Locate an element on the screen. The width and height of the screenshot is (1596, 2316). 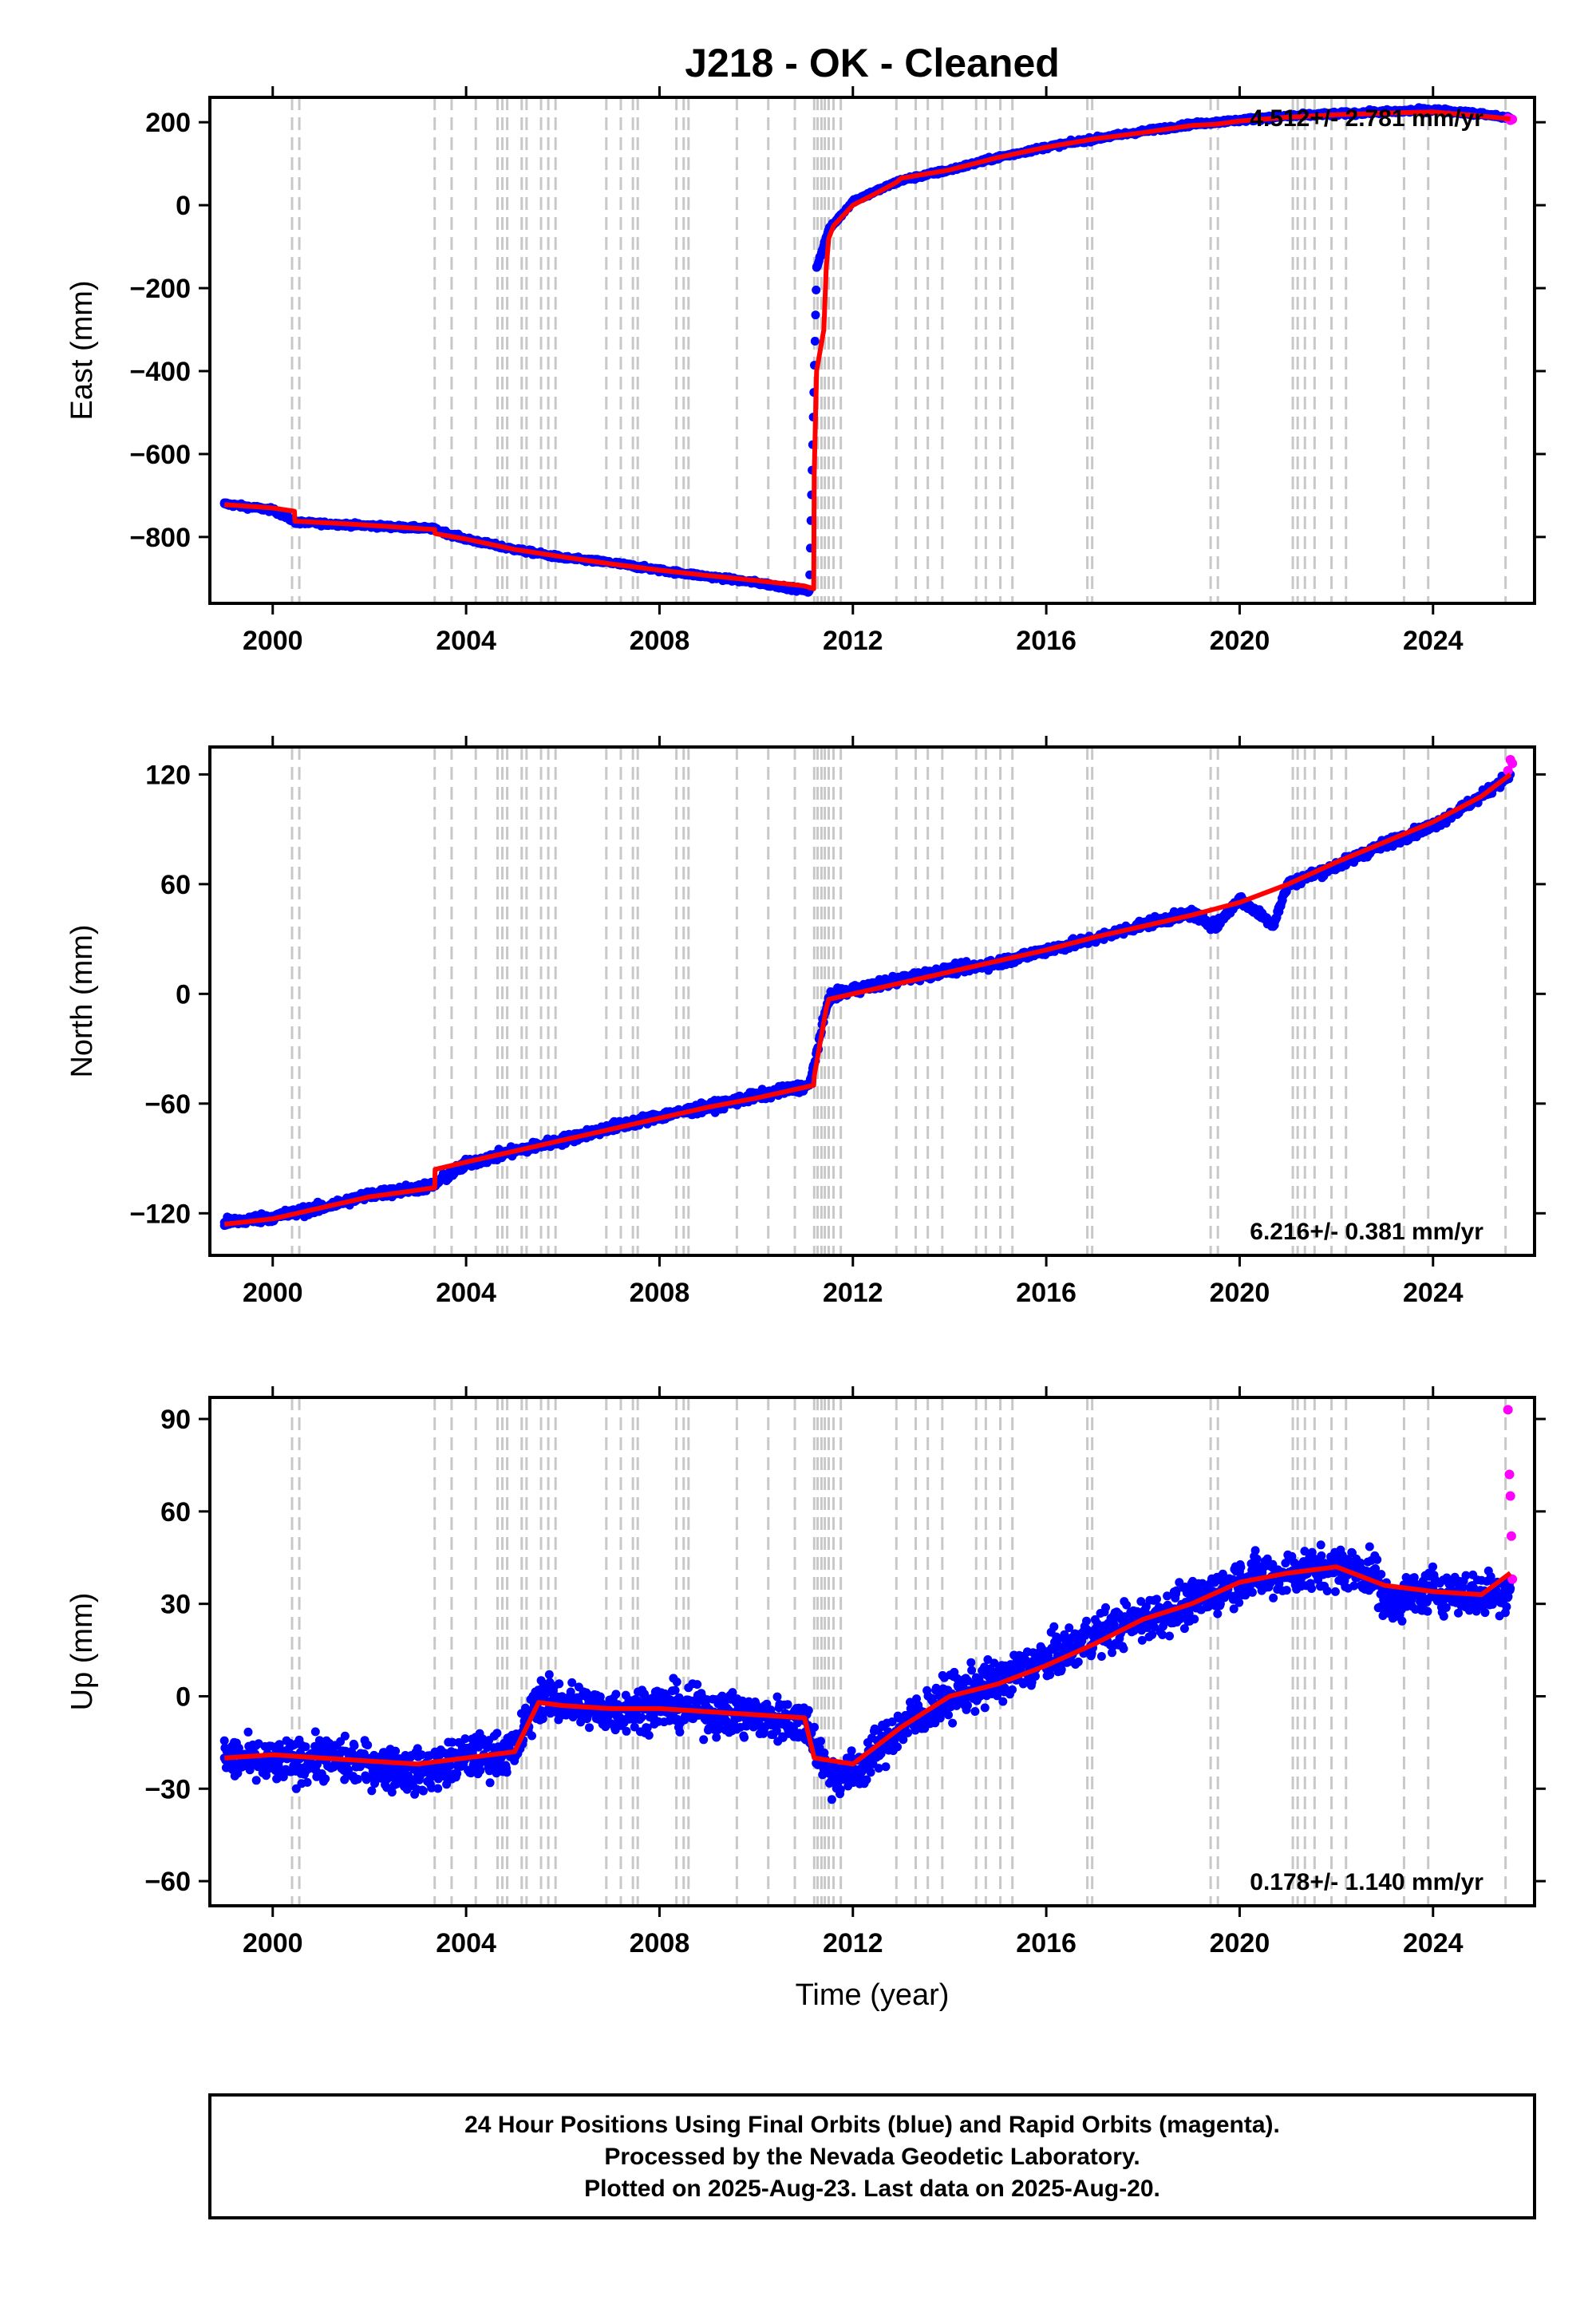
y-tick-label: −600 is located at coordinates (160, 455).